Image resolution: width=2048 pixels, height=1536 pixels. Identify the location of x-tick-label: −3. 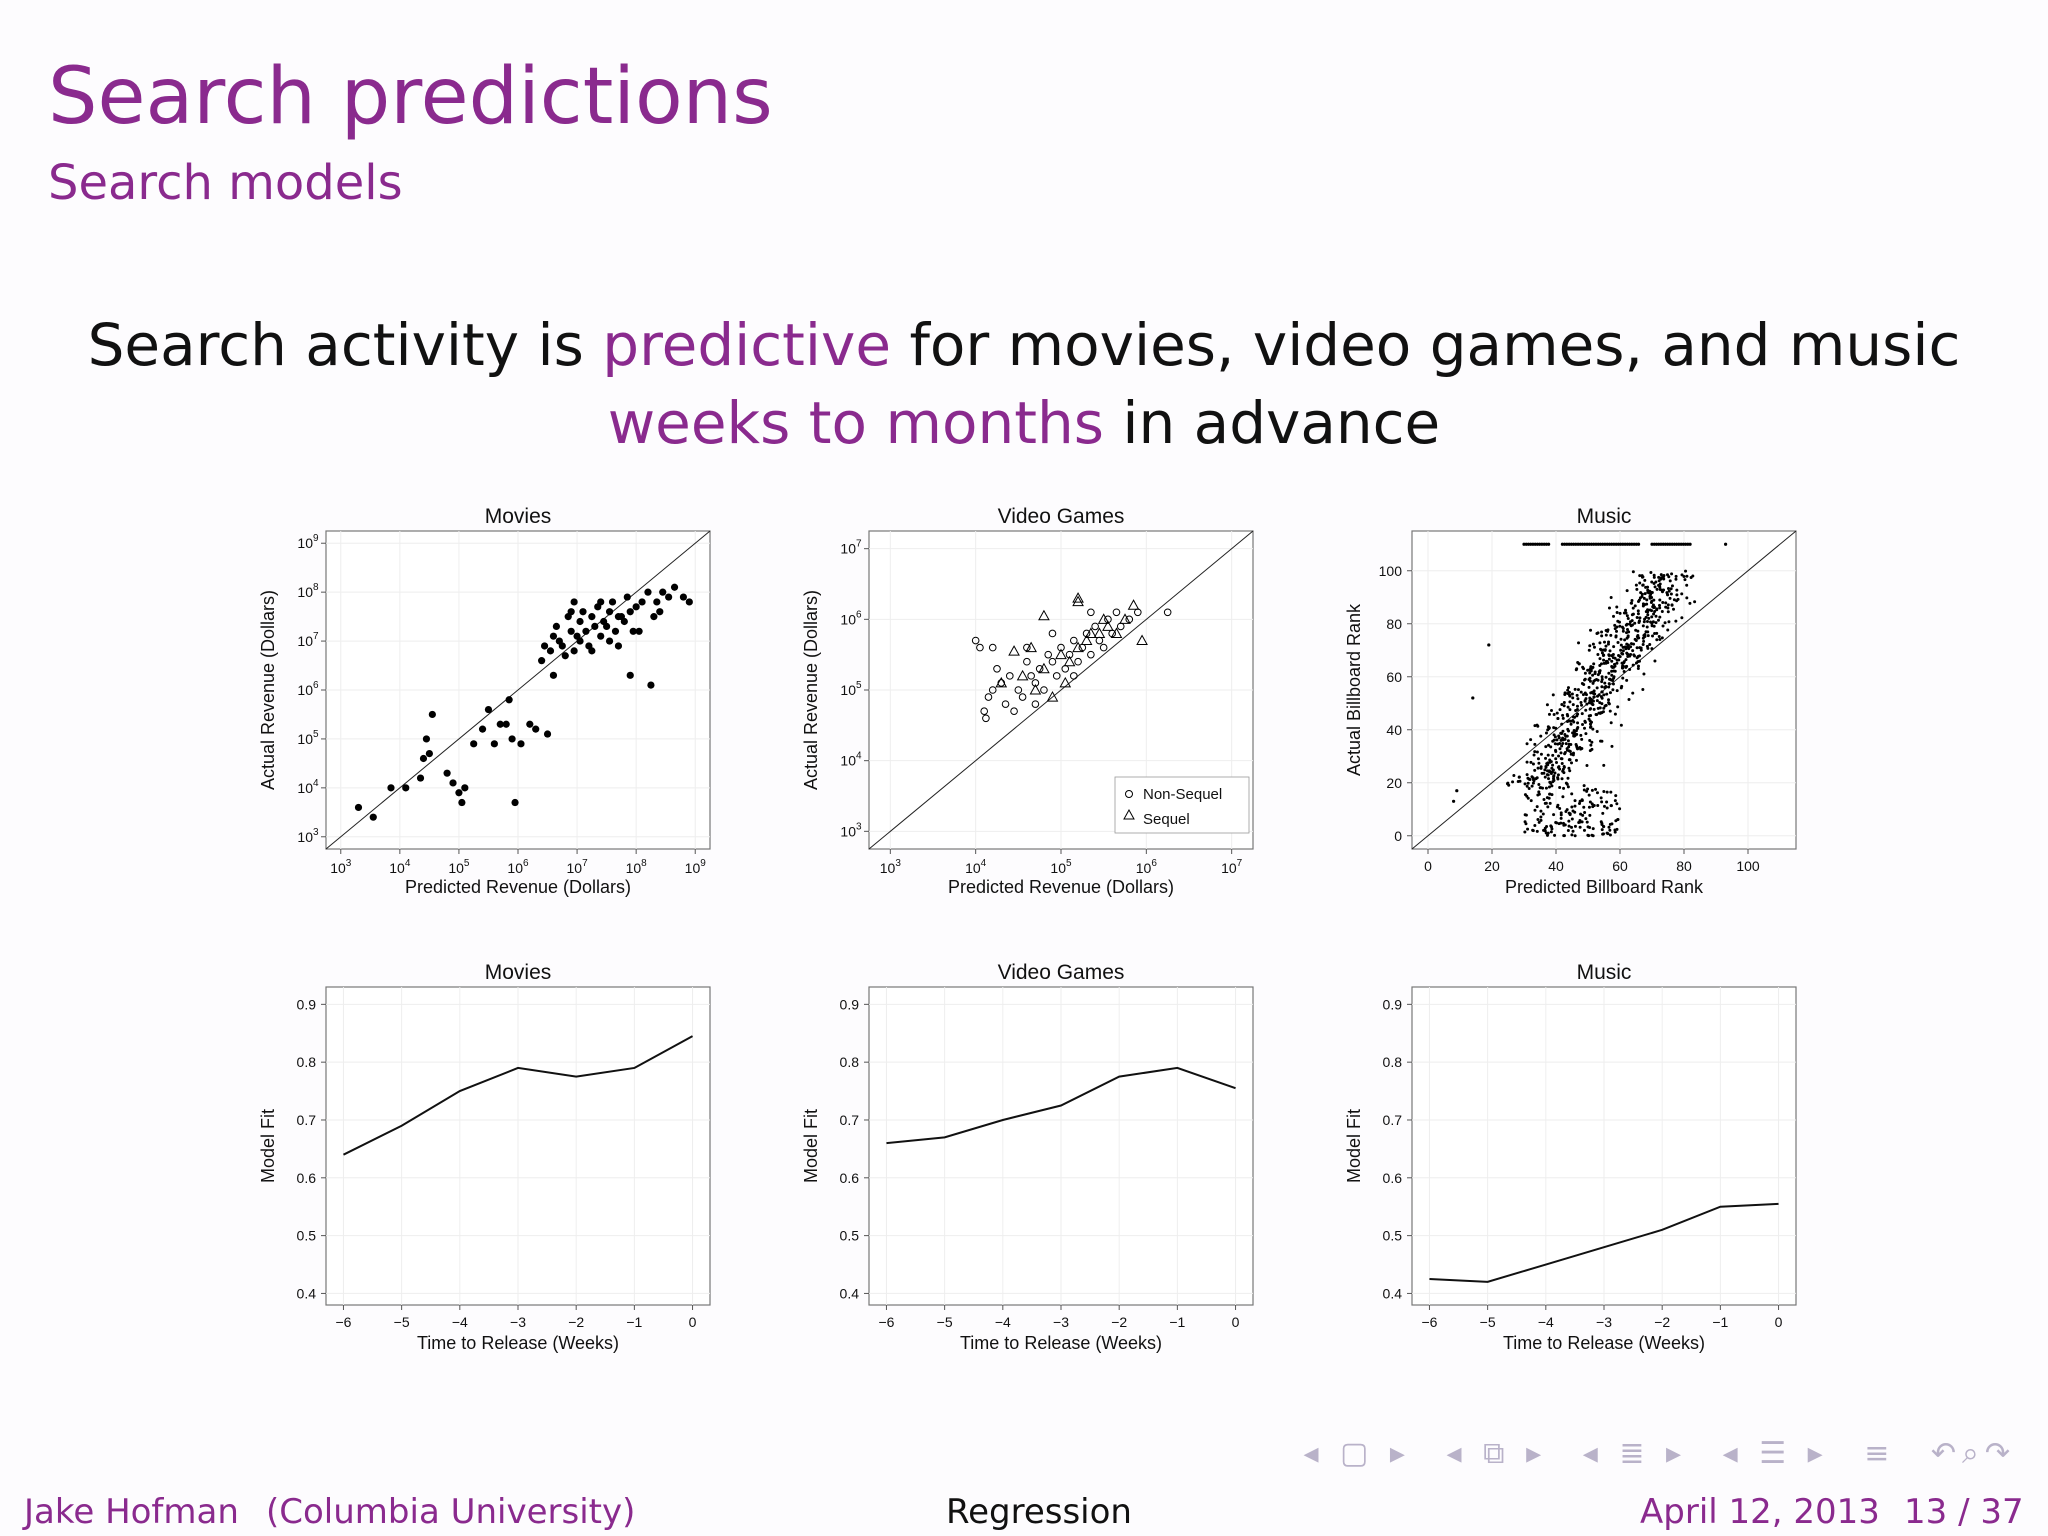
(1061, 1322).